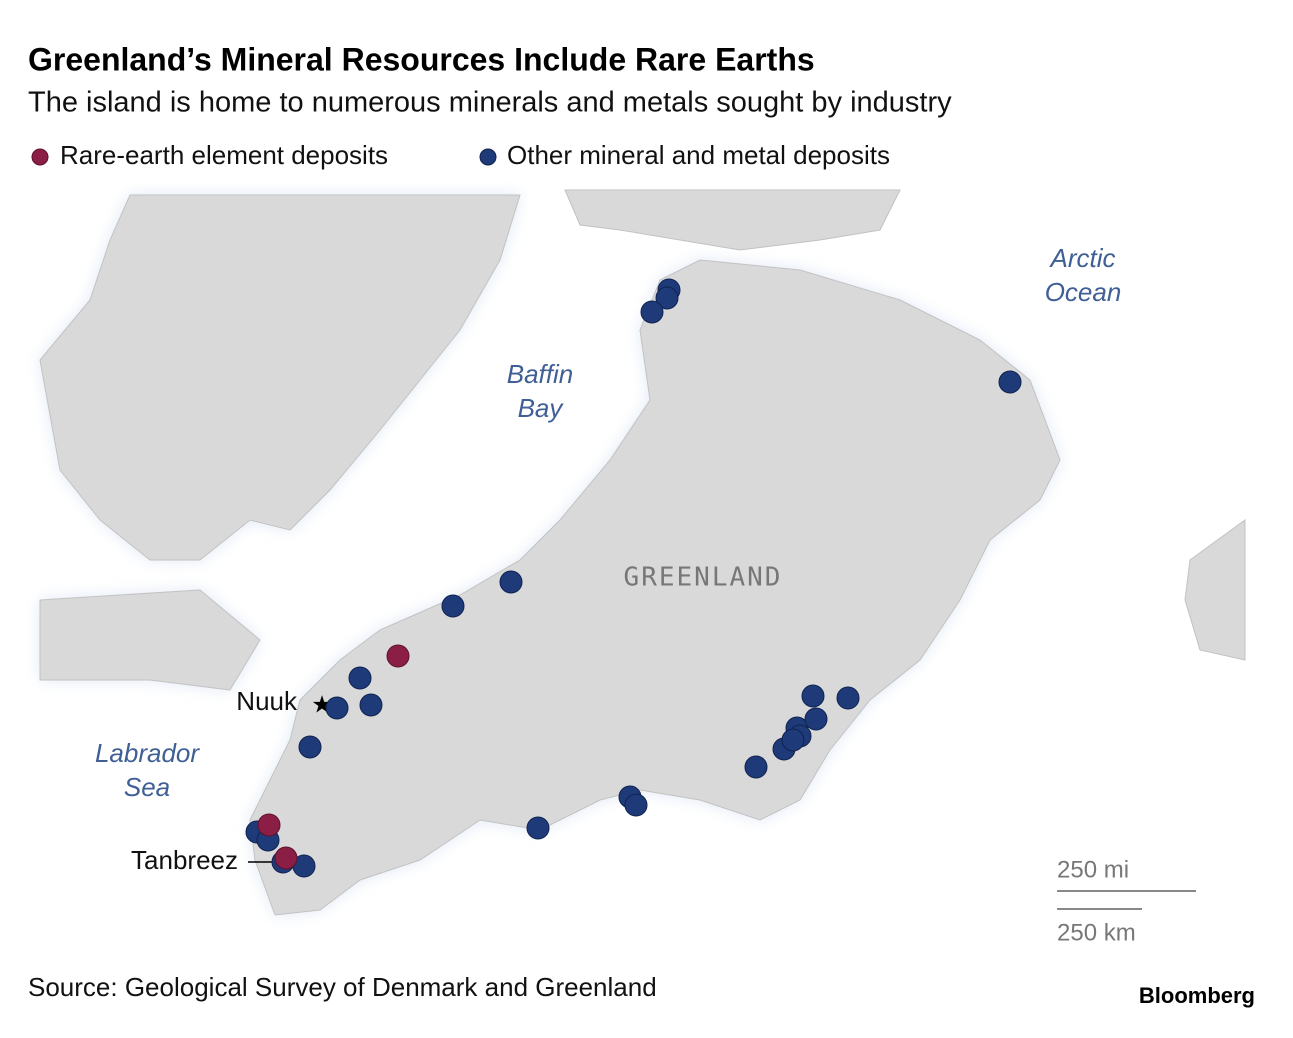 This screenshot has width=1293, height=1038. Describe the element at coordinates (1082, 258) in the screenshot. I see `ocean-label: Arctic` at that location.